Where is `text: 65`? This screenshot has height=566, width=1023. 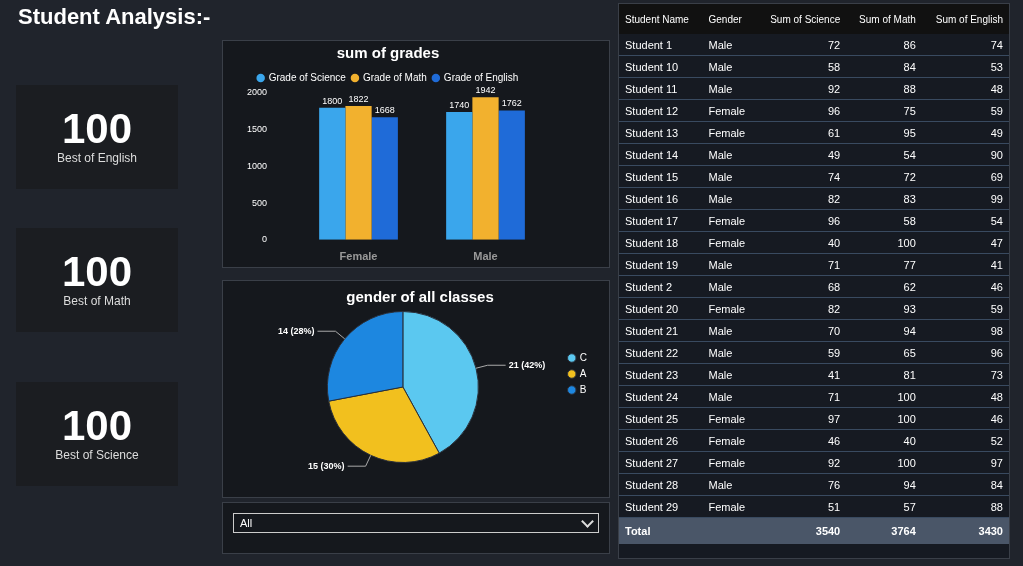
text: 65 is located at coordinates (909, 352).